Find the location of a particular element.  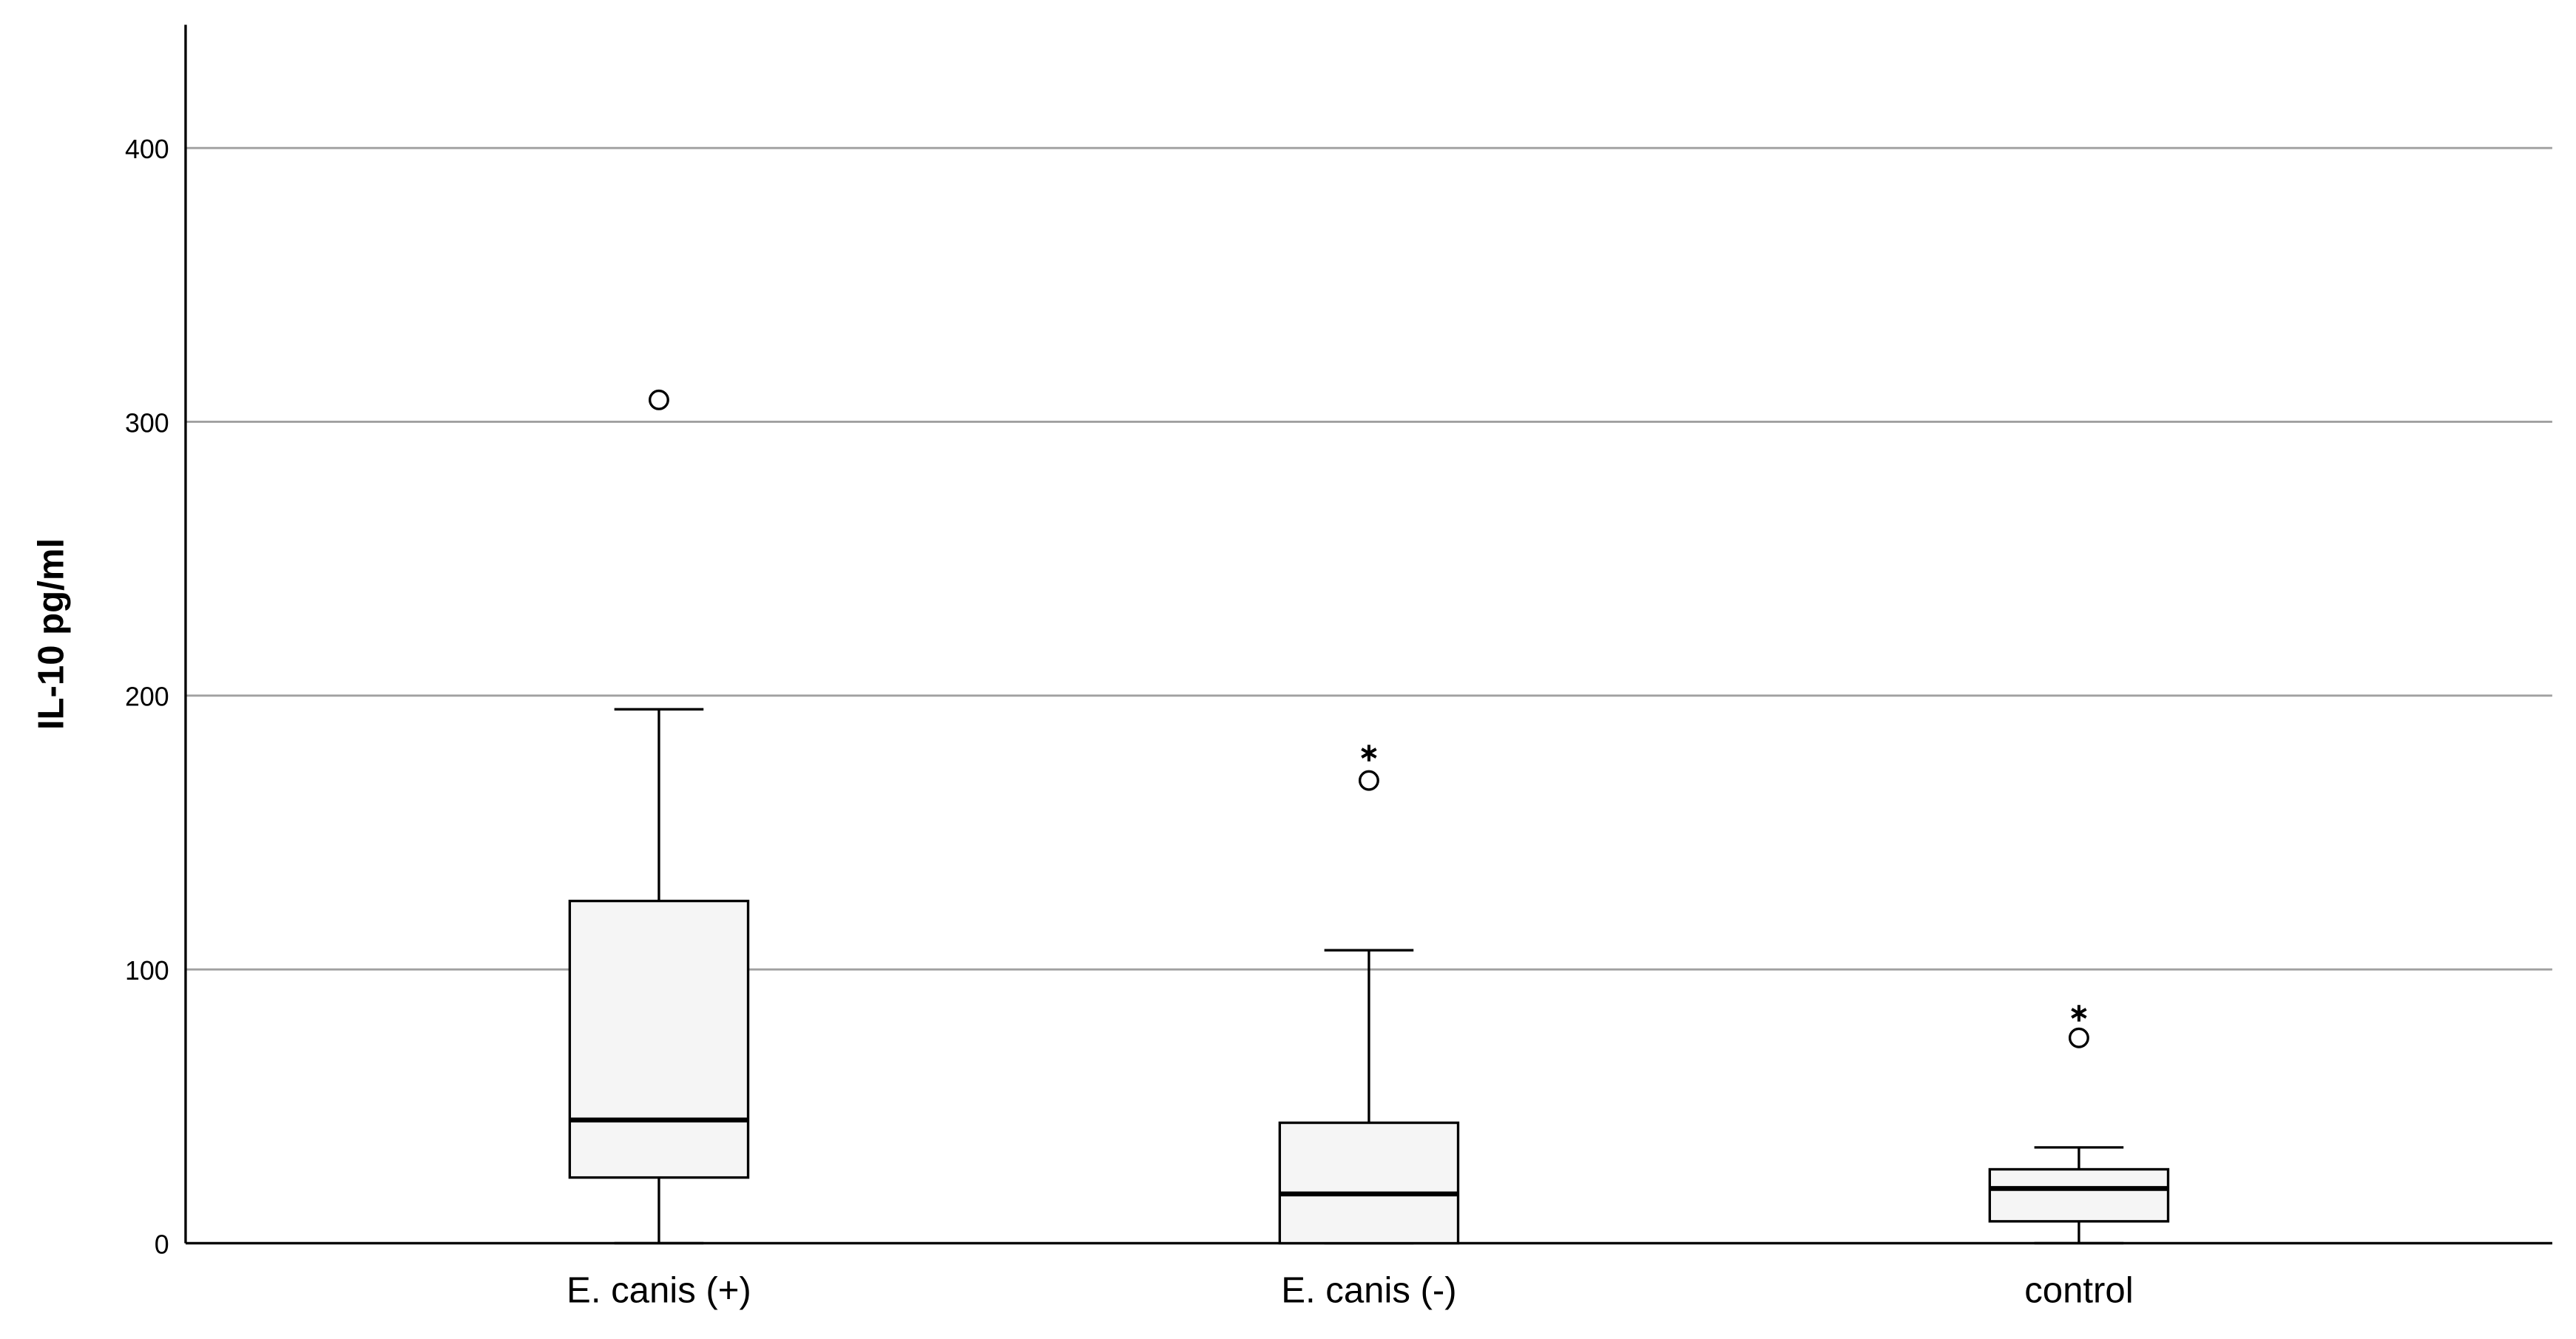

y-tick-label: 200 is located at coordinates (147, 697).